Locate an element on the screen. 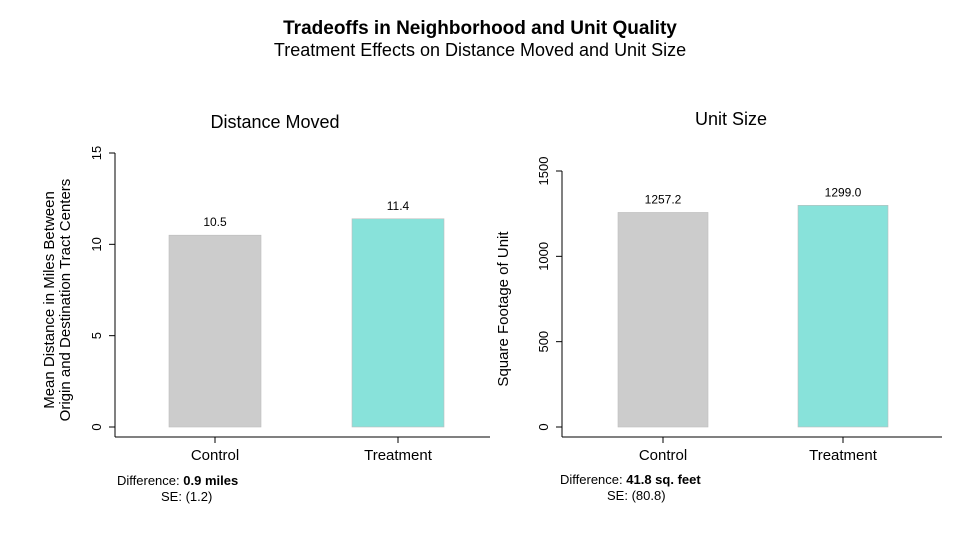  right-se-label: SE: is located at coordinates (617, 495).